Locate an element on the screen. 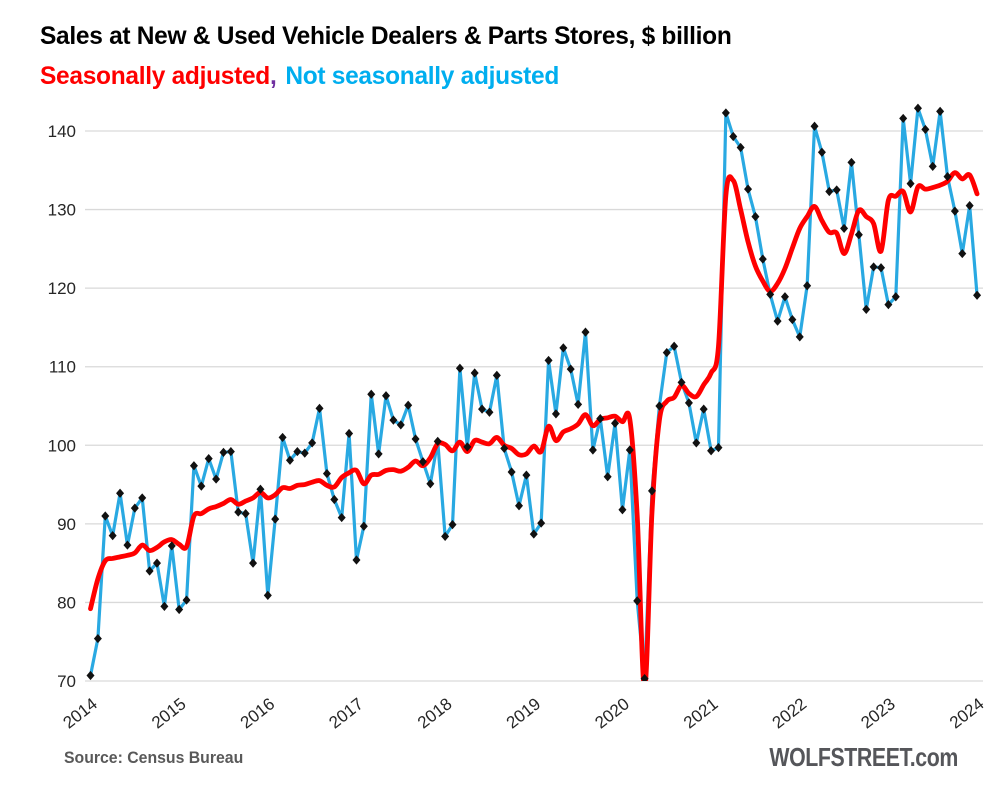 This screenshot has width=990, height=786. y-axis-tick-label: 120 is located at coordinates (62, 288).